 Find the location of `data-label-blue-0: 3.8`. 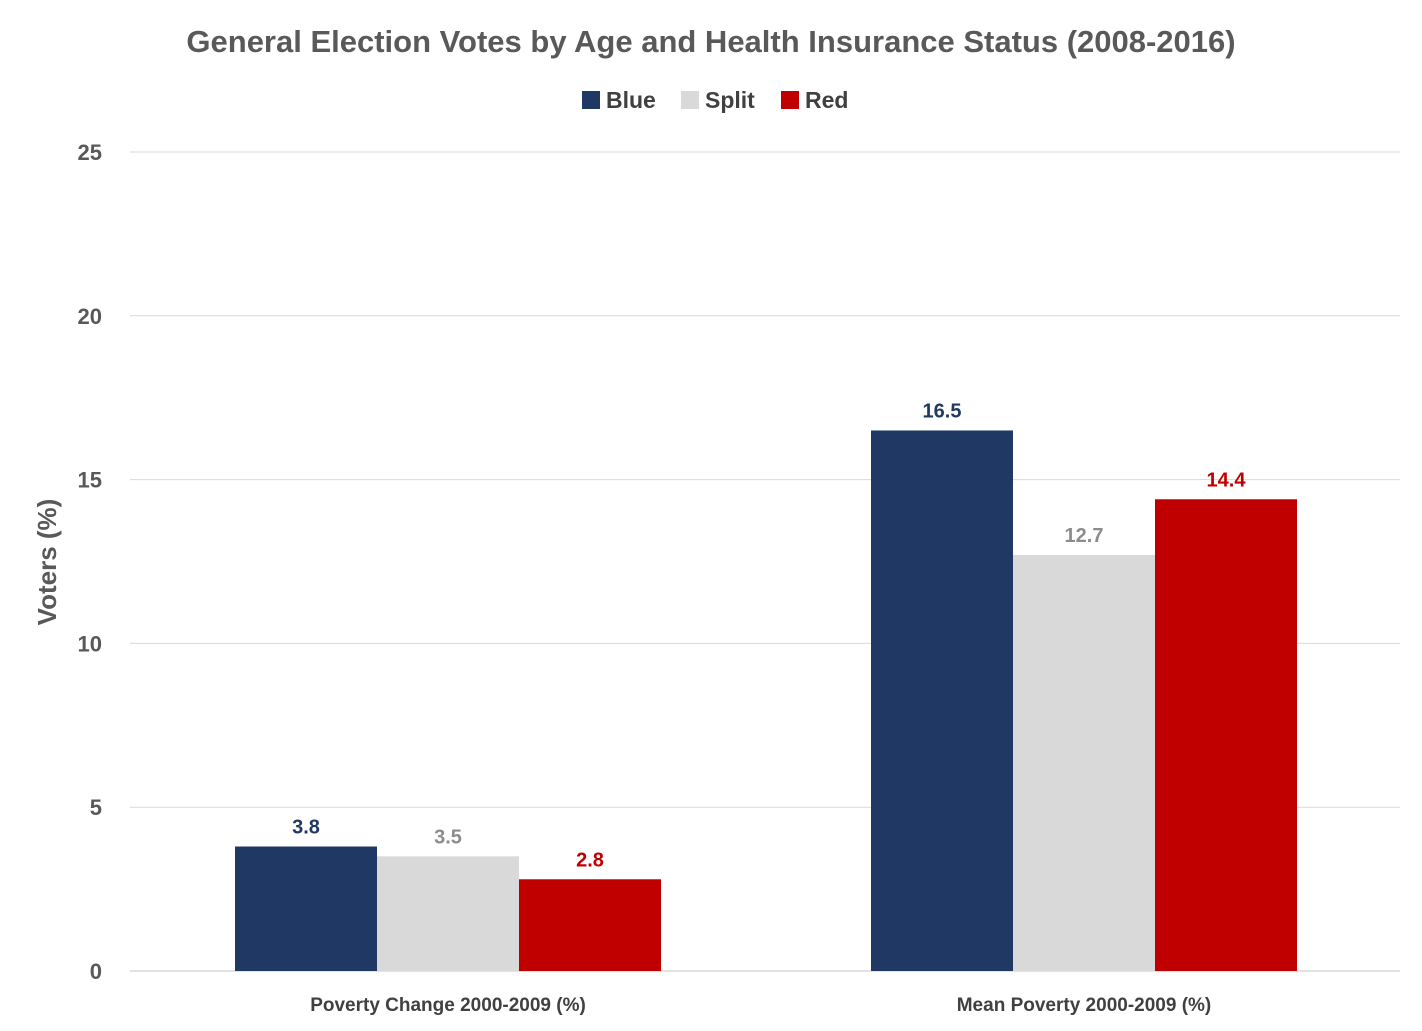

data-label-blue-0: 3.8 is located at coordinates (306, 828).